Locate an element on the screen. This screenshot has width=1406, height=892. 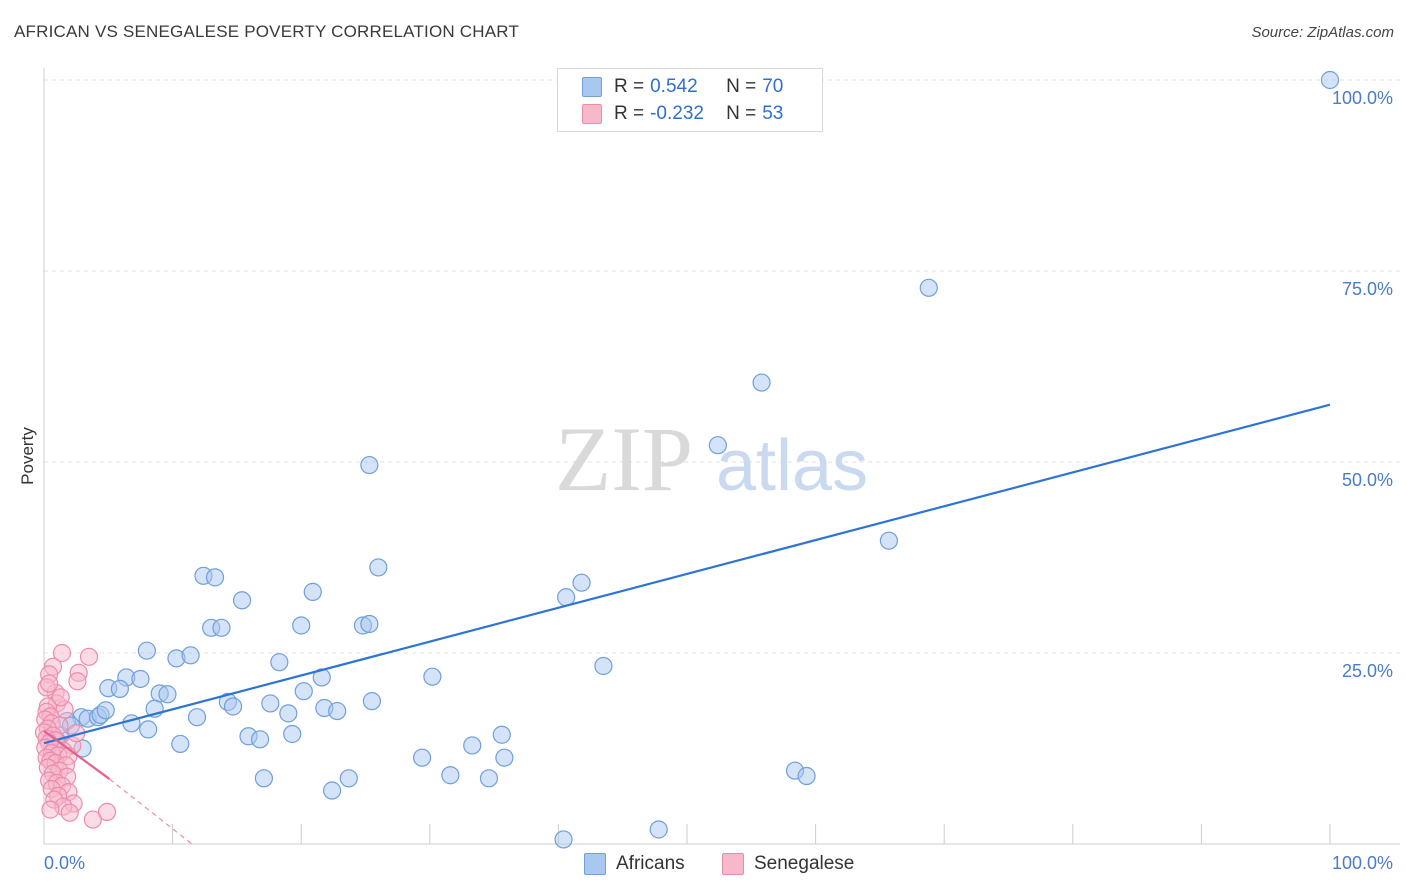
stats-legend-row-africans: R = 0.542 N = 70 is located at coordinates (682, 87).